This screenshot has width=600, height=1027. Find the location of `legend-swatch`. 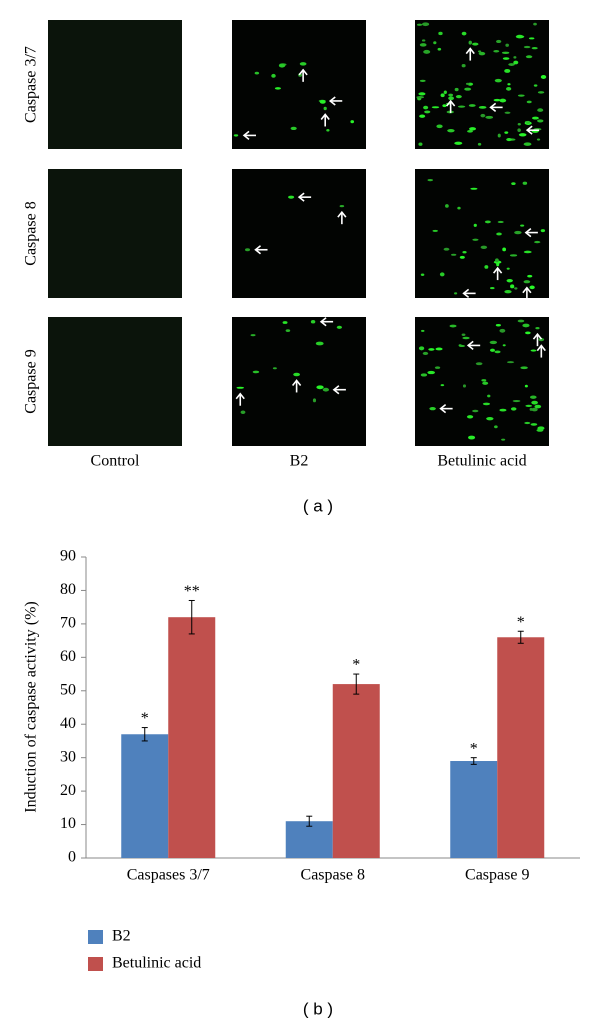

legend-swatch is located at coordinates (95, 964).